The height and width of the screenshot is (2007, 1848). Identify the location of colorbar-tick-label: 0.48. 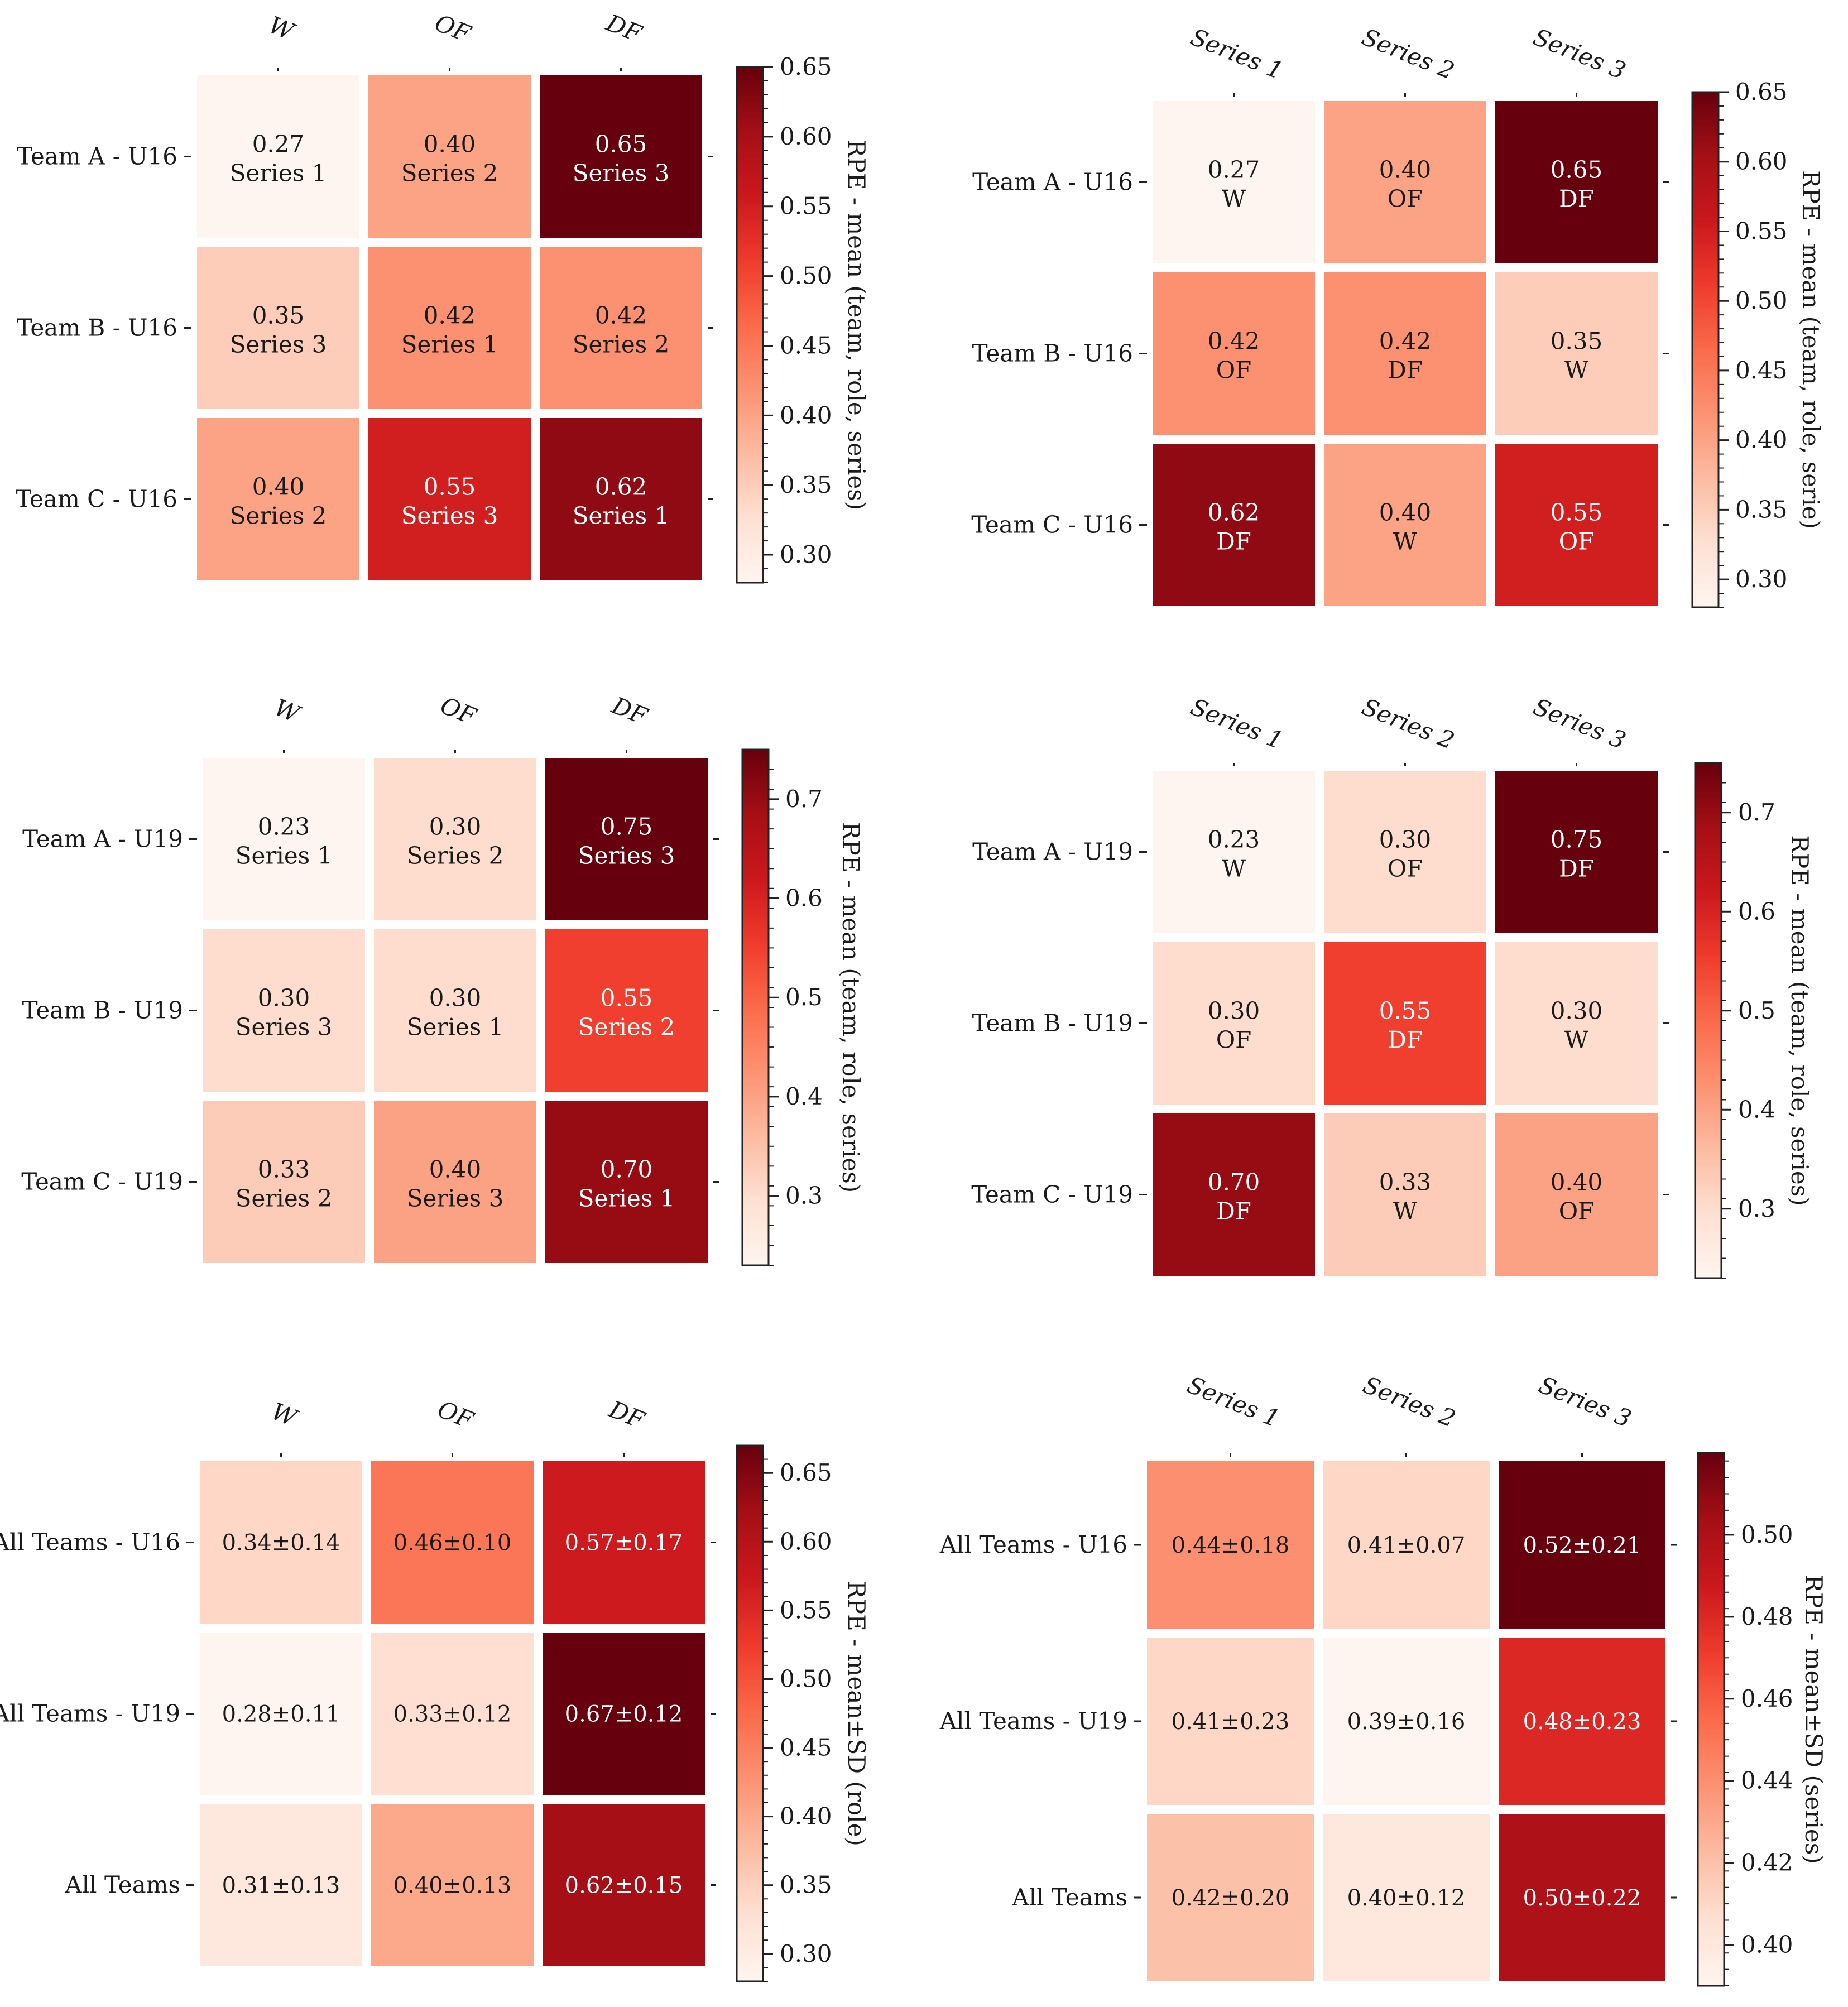
(1767, 1616).